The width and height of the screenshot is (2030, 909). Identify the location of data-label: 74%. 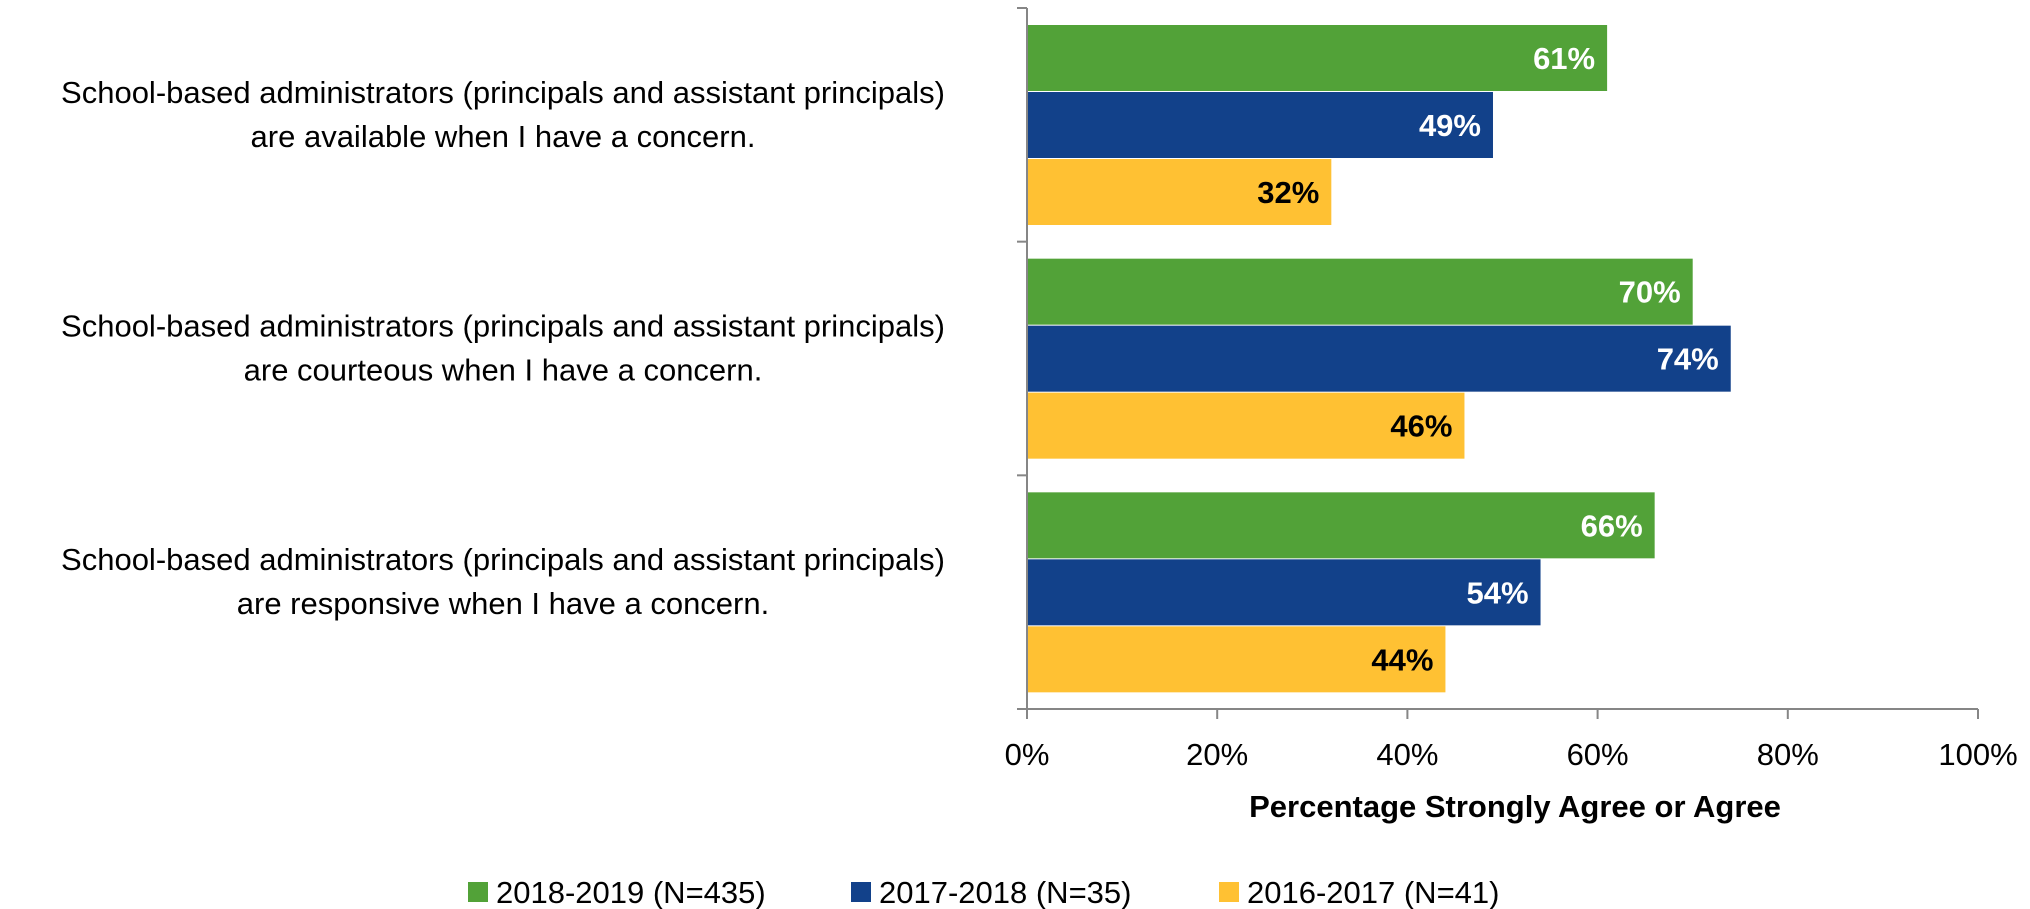
(1688, 359).